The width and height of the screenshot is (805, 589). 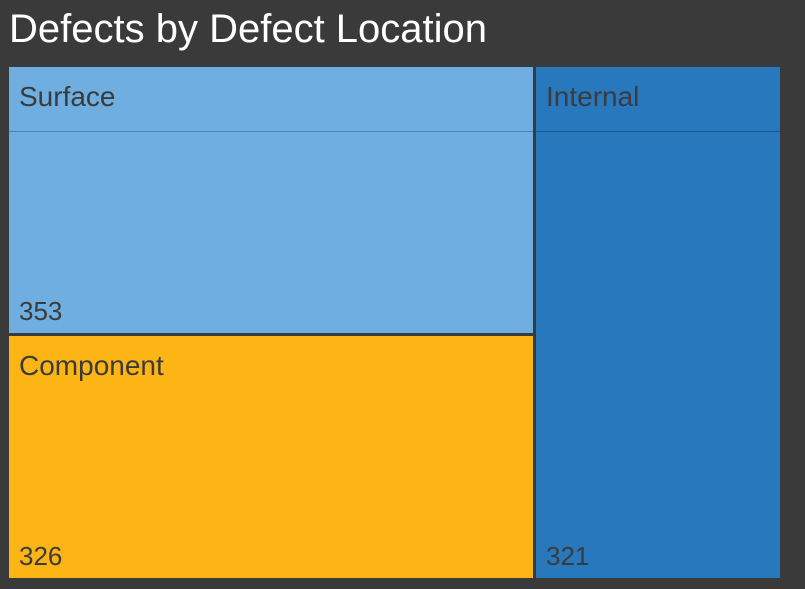 What do you see at coordinates (658, 99) in the screenshot?
I see `tile-header-internal` at bounding box center [658, 99].